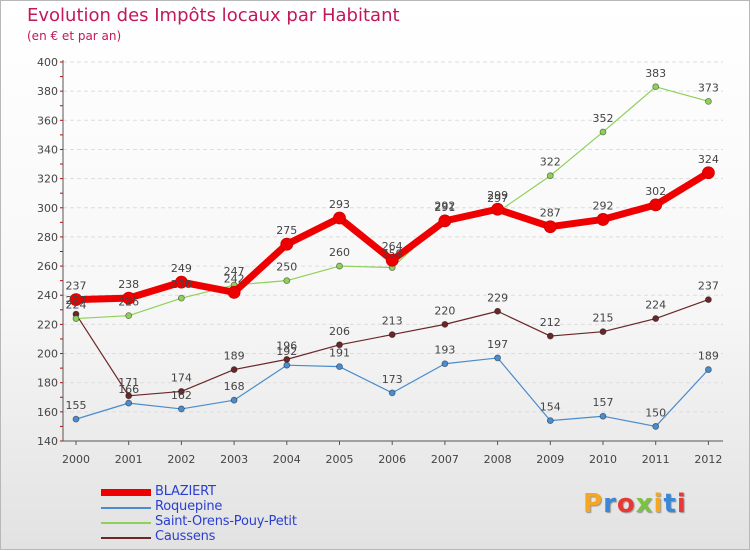  I want to click on data-label: 226, so click(128, 302).